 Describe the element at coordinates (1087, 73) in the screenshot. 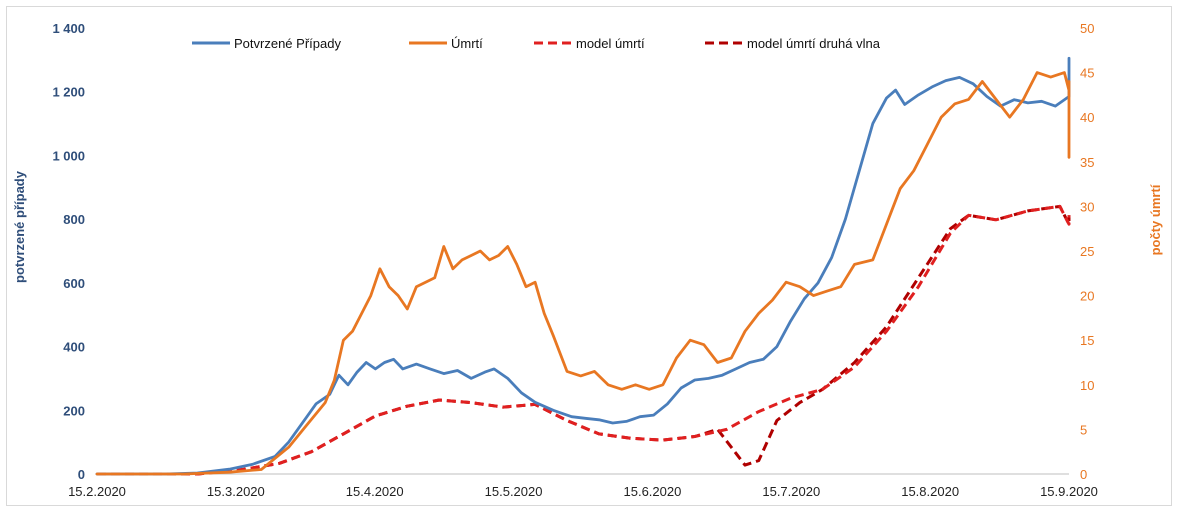

I see `y-right-tick-label: 45` at that location.